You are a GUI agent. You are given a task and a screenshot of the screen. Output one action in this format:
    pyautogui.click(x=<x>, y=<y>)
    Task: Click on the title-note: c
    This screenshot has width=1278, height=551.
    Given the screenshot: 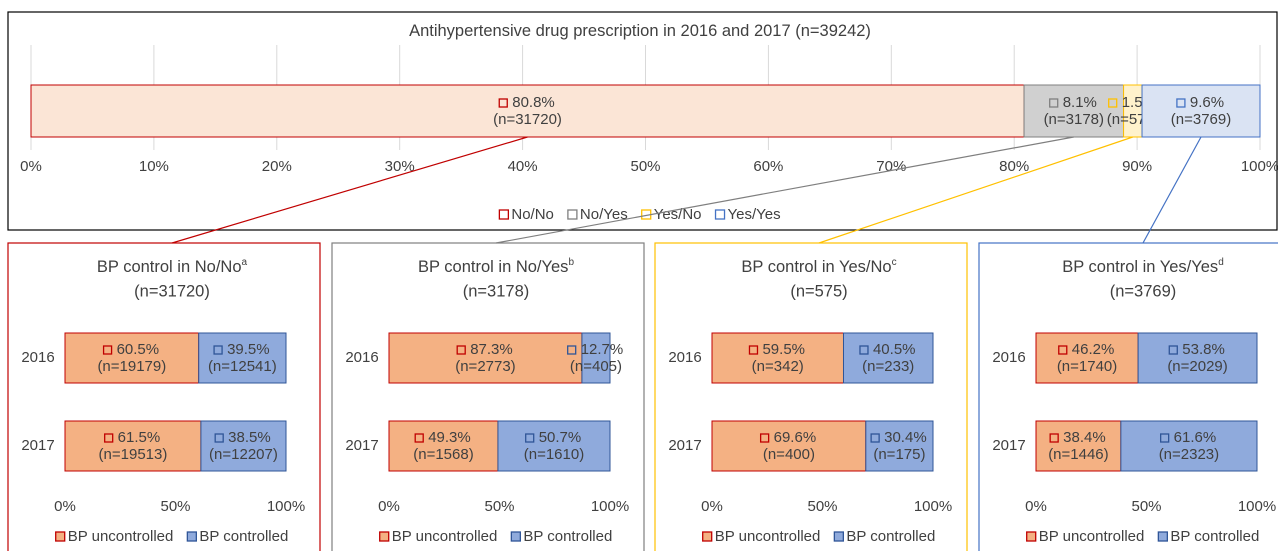 What is the action you would take?
    pyautogui.click(x=894, y=262)
    